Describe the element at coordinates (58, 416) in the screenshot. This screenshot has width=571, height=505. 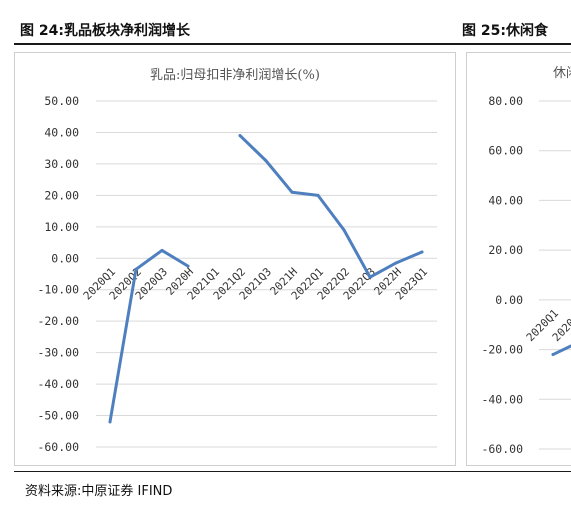
I see `y-tick-label: -50.00` at that location.